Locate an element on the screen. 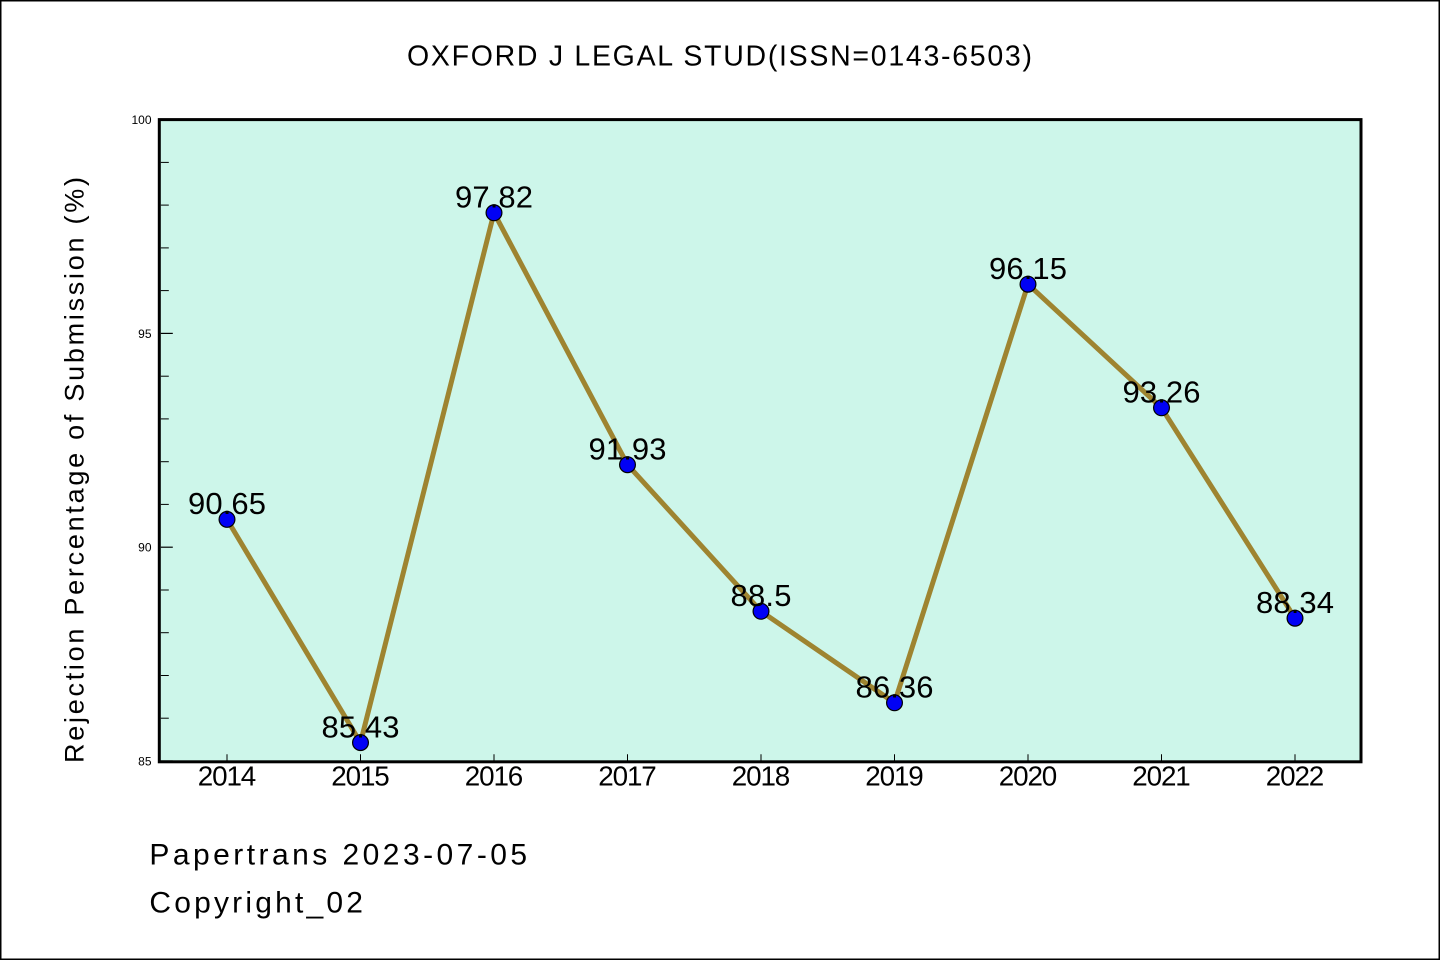 The width and height of the screenshot is (1440, 960). svg-text: 90 is located at coordinates (145, 548).